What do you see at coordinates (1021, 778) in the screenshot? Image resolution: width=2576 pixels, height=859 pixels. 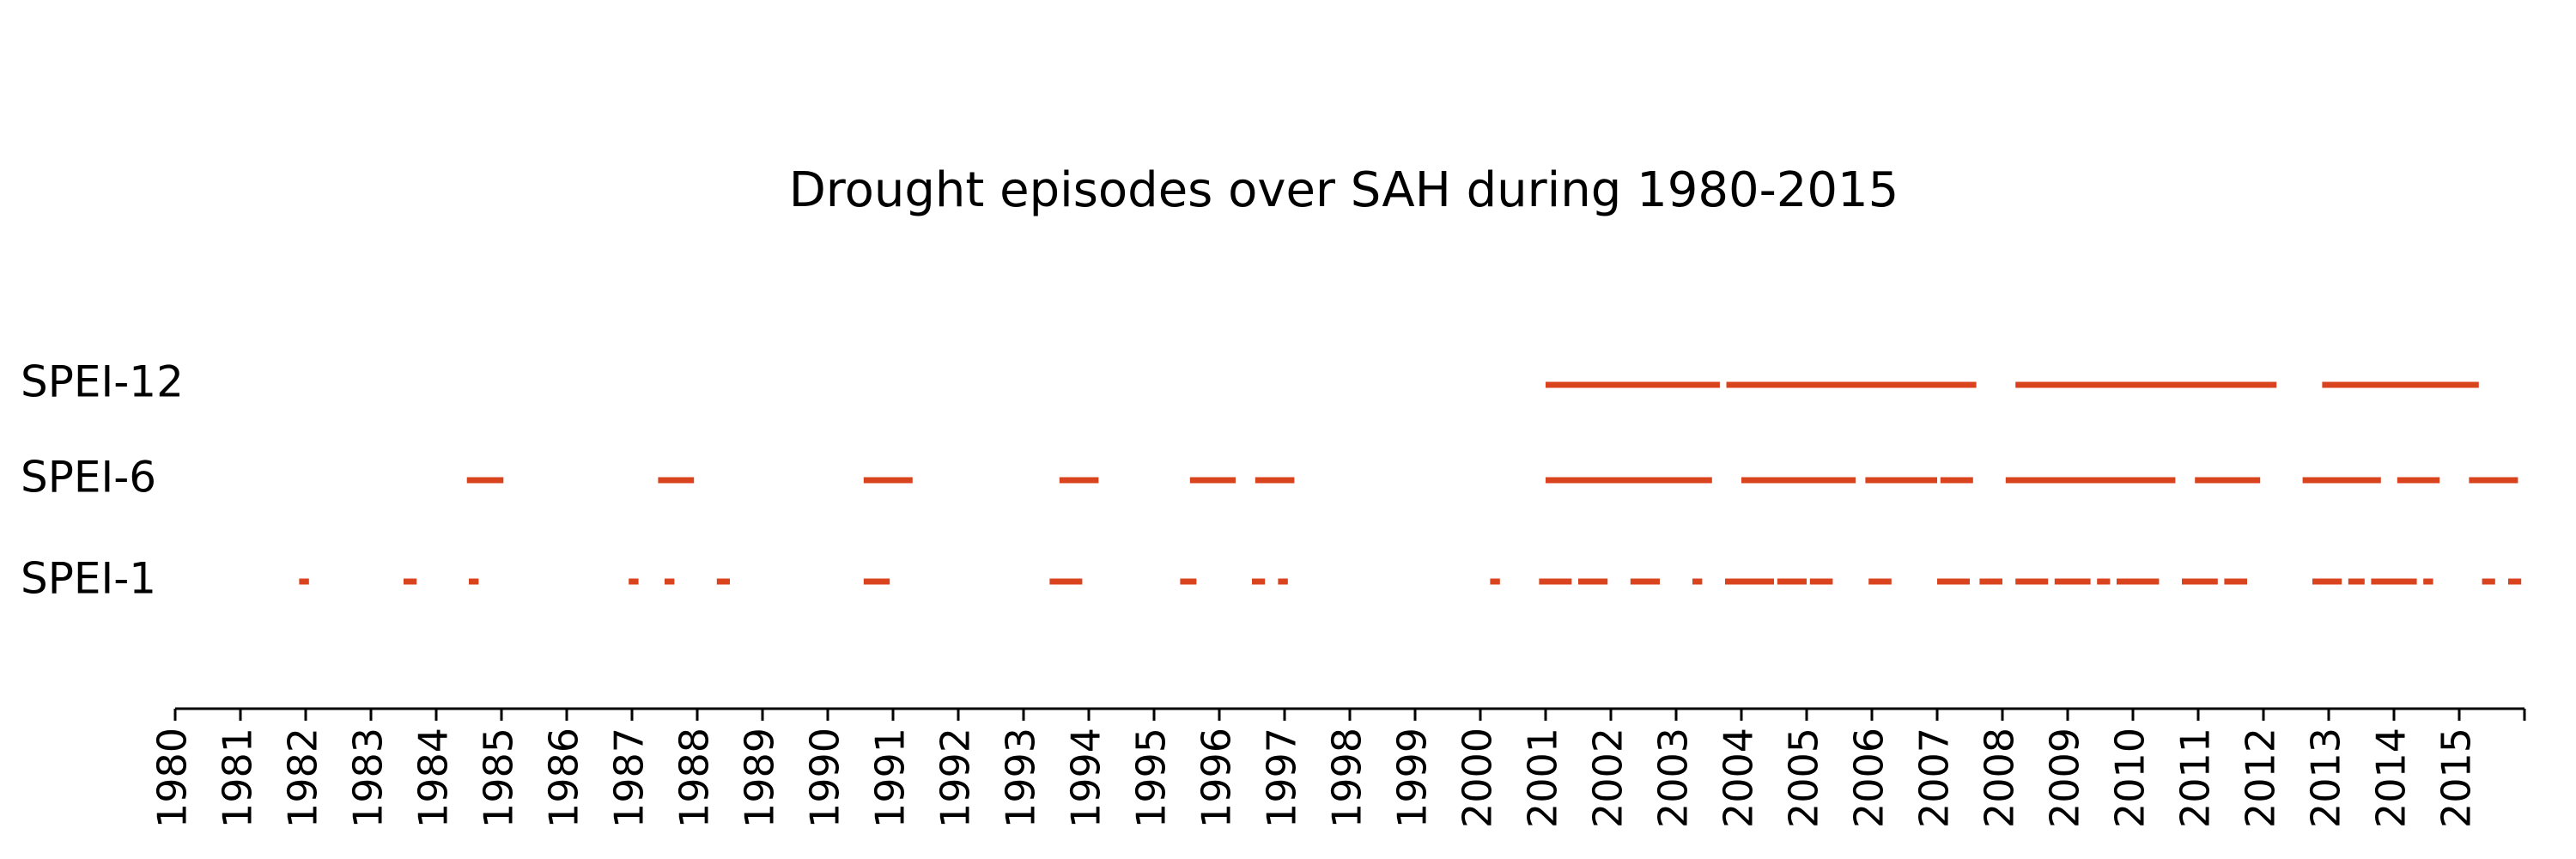 I see `x-tick-label: 1993` at bounding box center [1021, 778].